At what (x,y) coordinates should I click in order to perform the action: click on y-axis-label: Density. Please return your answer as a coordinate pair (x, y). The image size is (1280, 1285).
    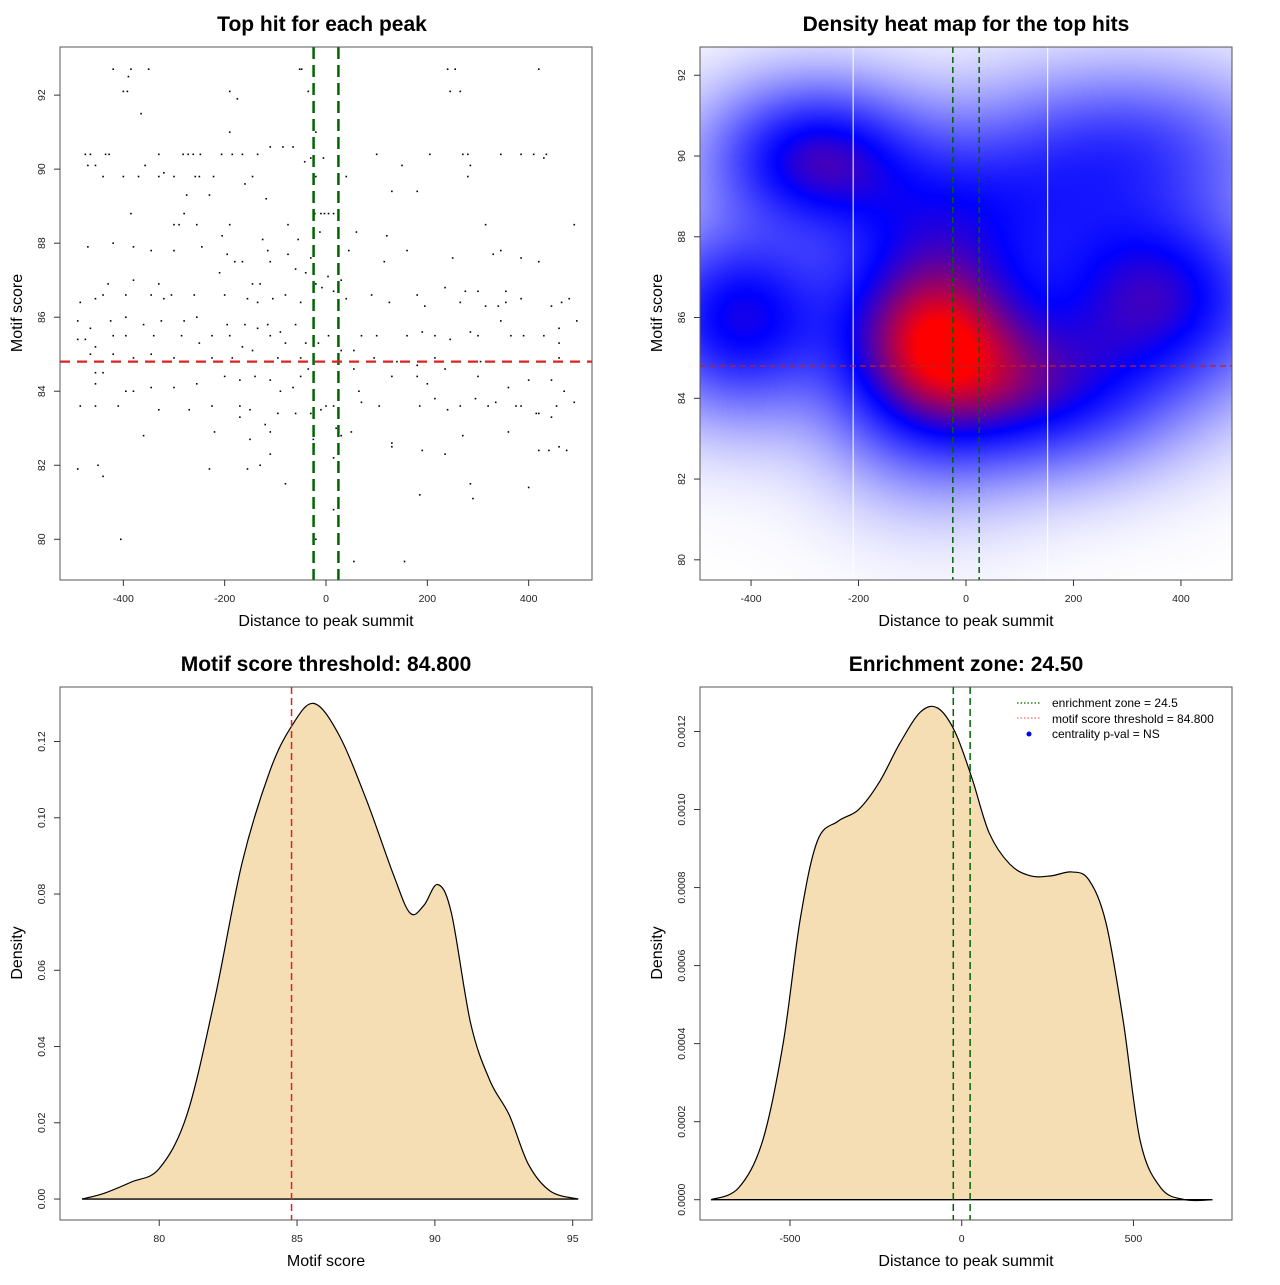
    Looking at the image, I should click on (17, 952).